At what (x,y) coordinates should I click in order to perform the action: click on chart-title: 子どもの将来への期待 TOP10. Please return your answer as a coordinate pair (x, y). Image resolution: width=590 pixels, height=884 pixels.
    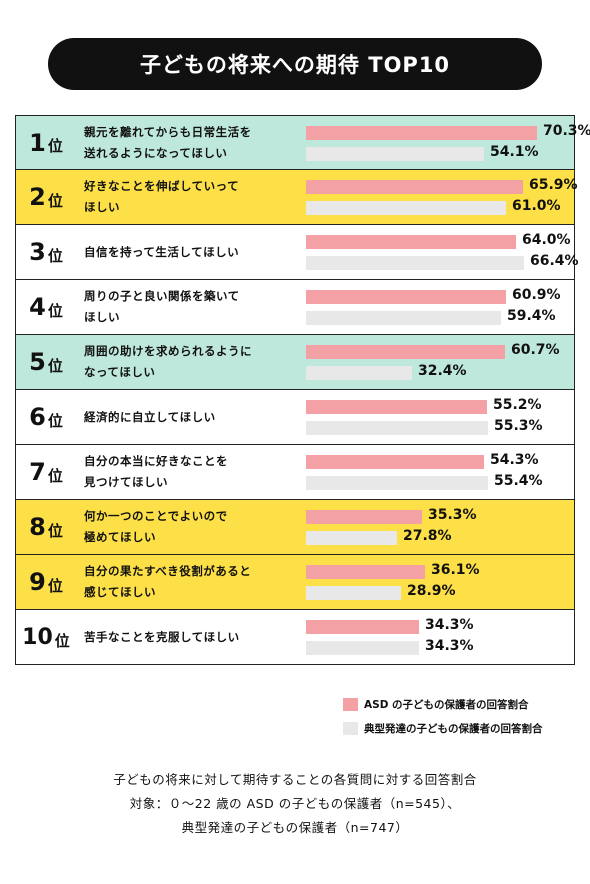
    Looking at the image, I should click on (295, 64).